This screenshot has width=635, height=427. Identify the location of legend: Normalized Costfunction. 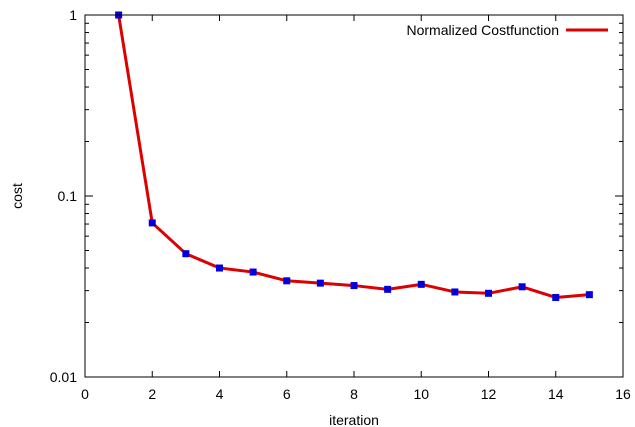
(507, 30).